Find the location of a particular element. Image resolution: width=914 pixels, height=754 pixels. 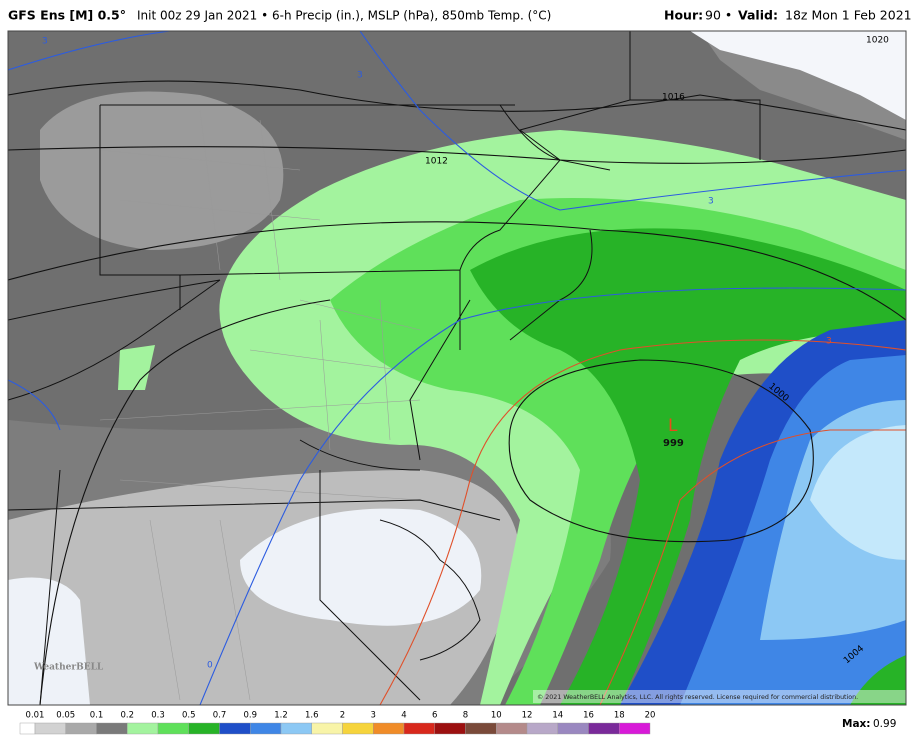

valid: 18z Mon 1 Feb 2021 is located at coordinates (848, 15).